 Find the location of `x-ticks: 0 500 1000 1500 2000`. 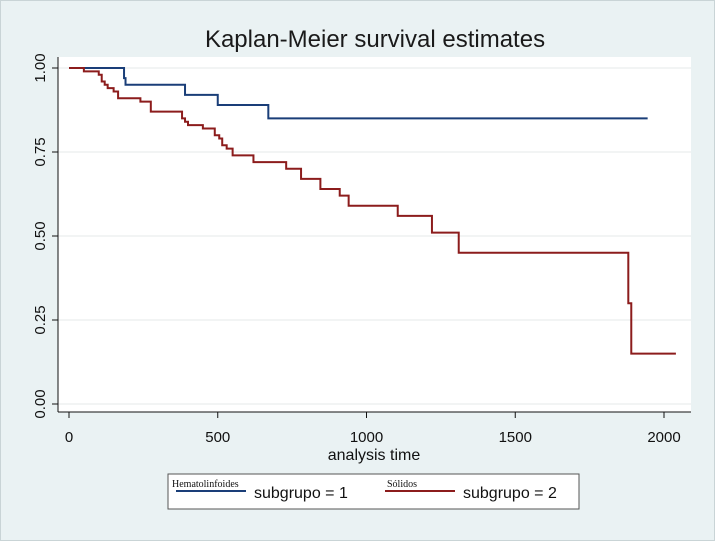

x-ticks: 0 500 1000 1500 2000 is located at coordinates (373, 429).